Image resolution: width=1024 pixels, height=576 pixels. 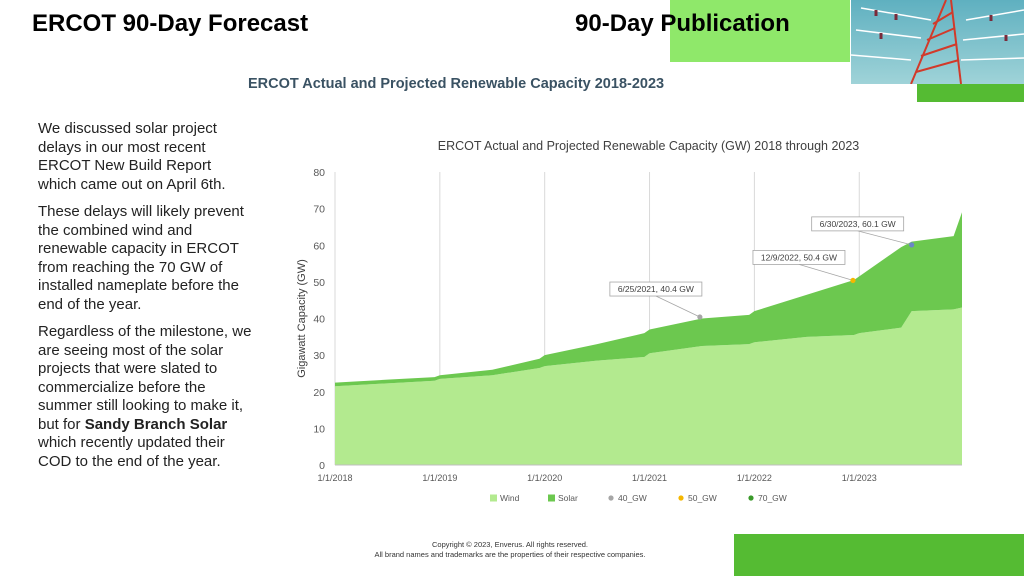 I want to click on legend-label: Wind, so click(x=510, y=498).